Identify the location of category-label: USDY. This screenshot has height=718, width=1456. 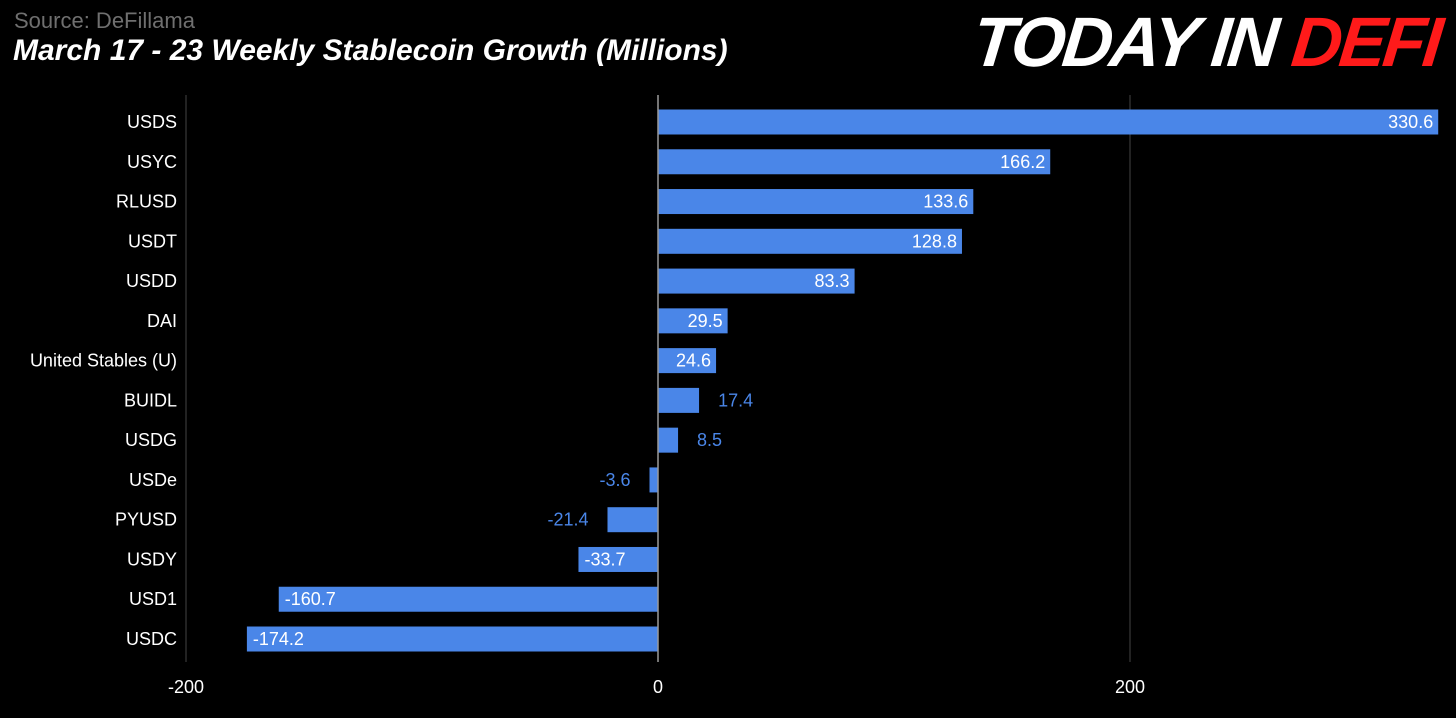
(152, 559).